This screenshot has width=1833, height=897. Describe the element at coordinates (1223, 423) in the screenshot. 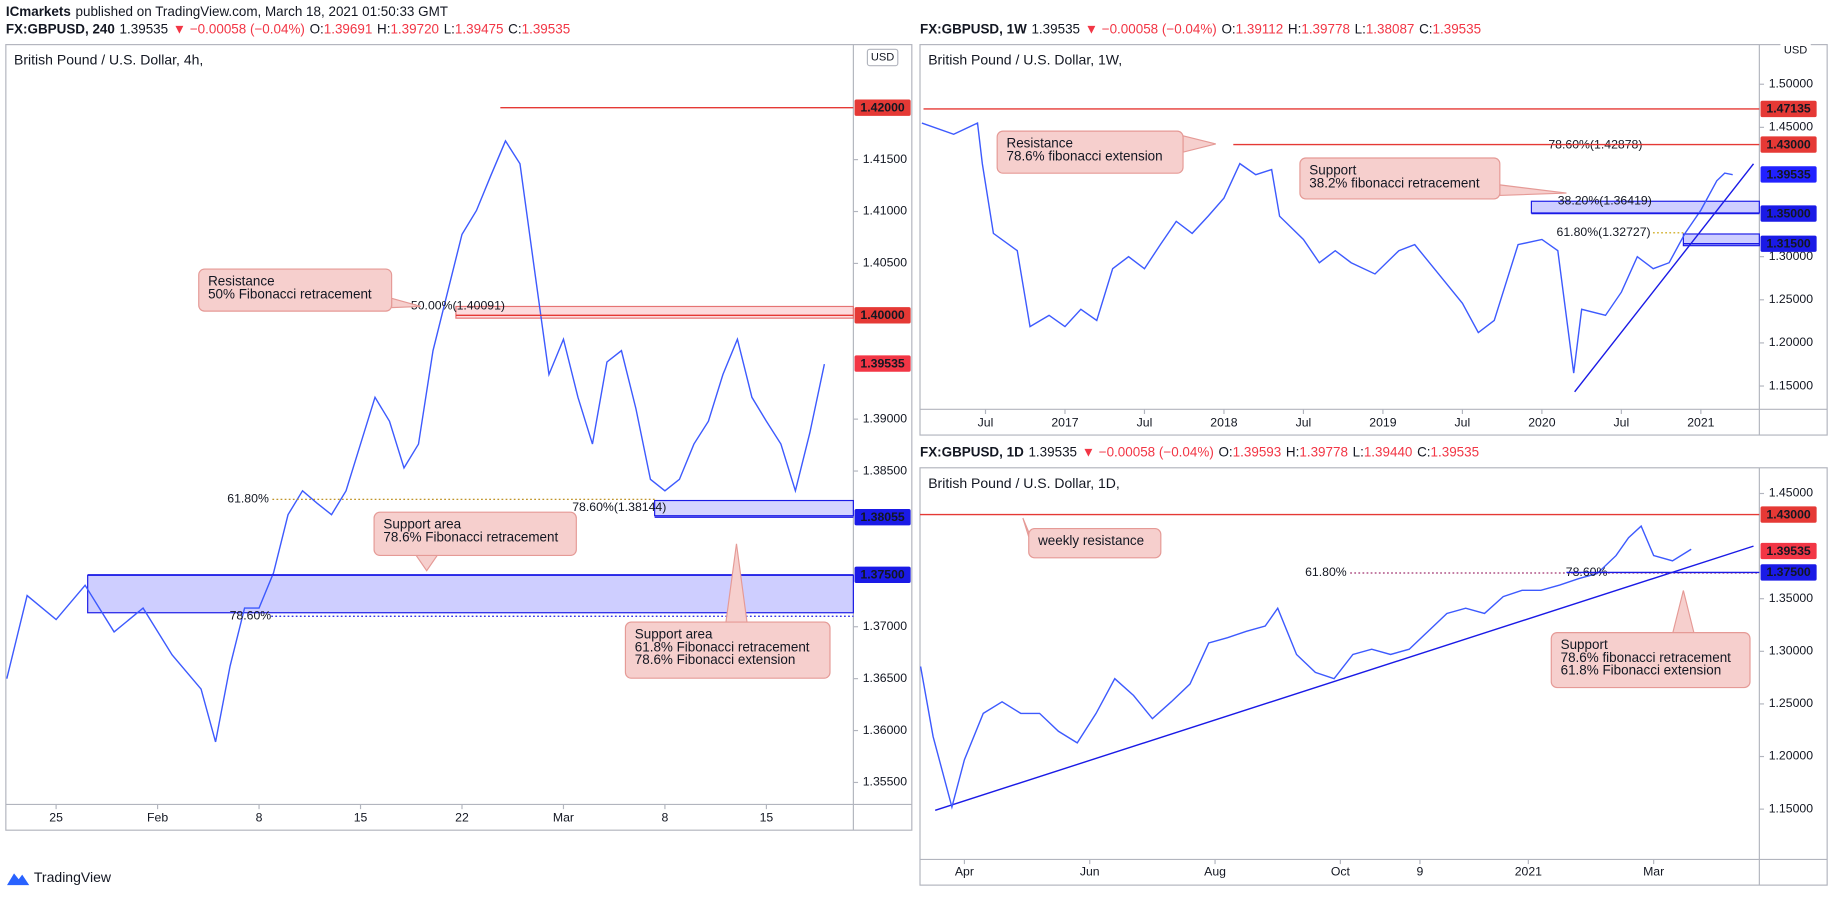

I see `x-tick-label: 2018` at that location.